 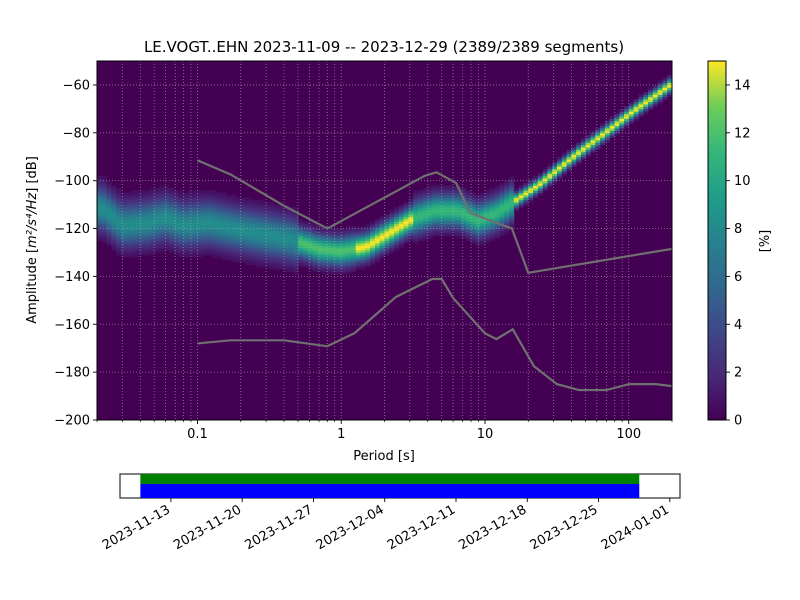 What do you see at coordinates (72, 181) in the screenshot?
I see `y-tick-label: −100` at bounding box center [72, 181].